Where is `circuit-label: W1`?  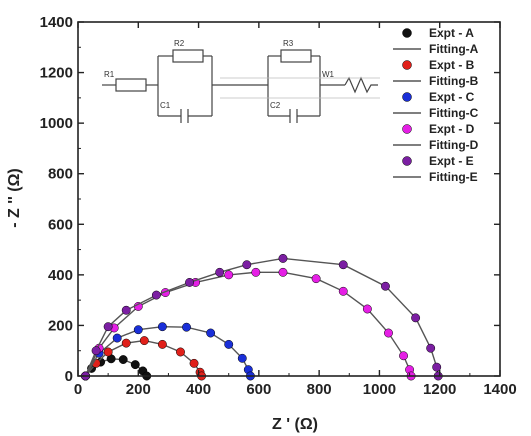
circuit-label: W1 is located at coordinates (328, 74).